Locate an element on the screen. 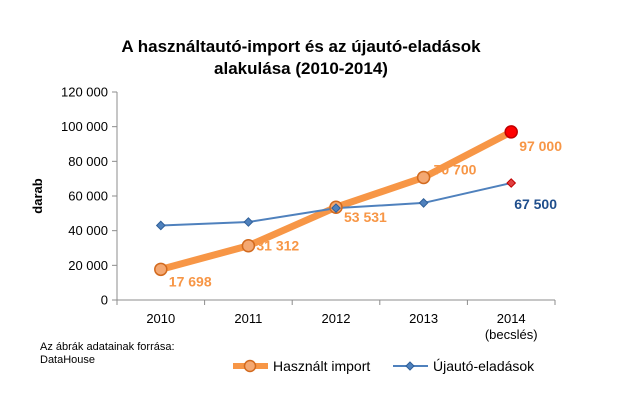  y-tick-label: 0 is located at coordinates (104, 300).